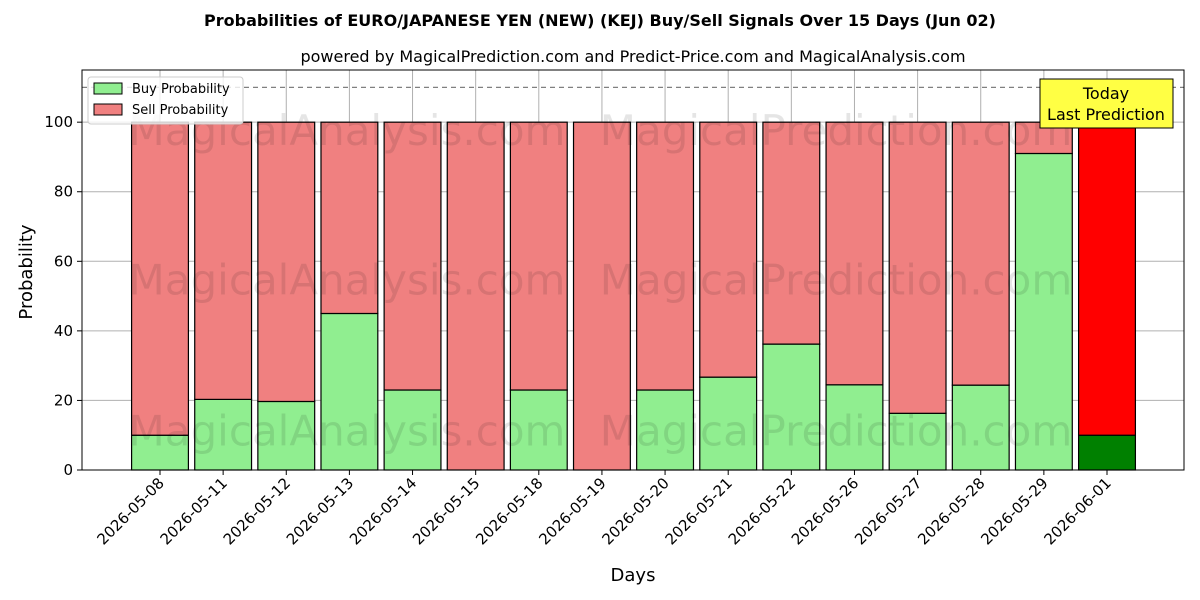  What do you see at coordinates (1106, 103) in the screenshot?
I see `today-annotation-box` at bounding box center [1106, 103].